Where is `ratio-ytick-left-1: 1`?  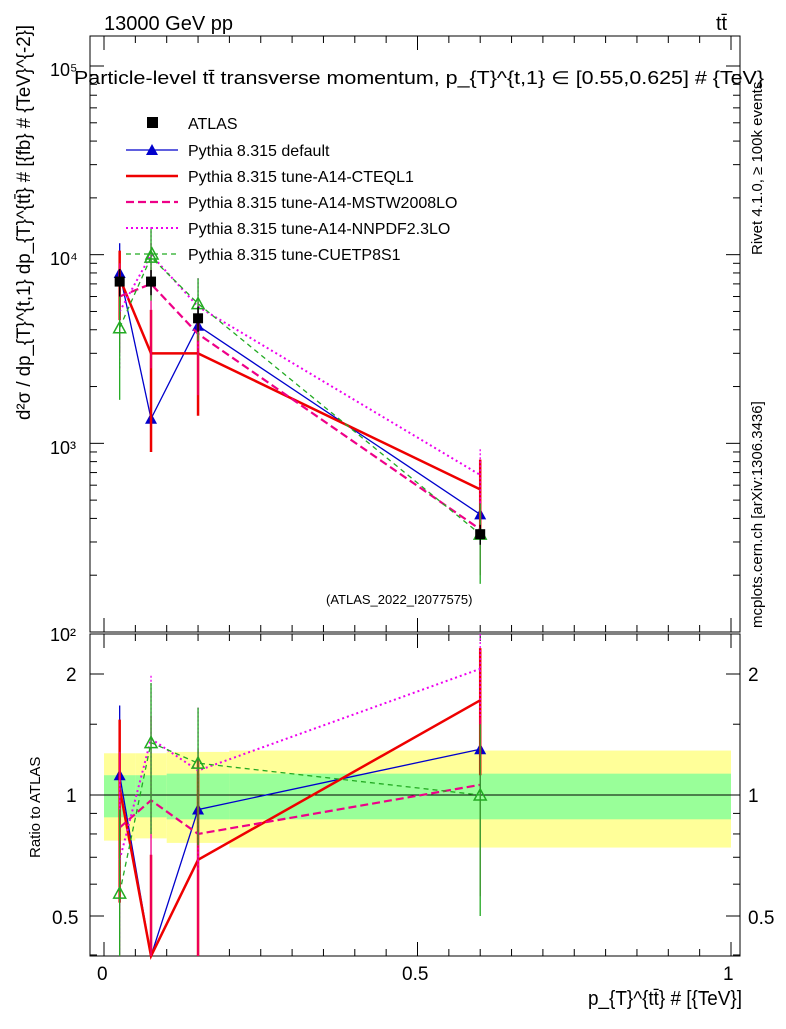
ratio-ytick-left-1: 1 is located at coordinates (71, 796).